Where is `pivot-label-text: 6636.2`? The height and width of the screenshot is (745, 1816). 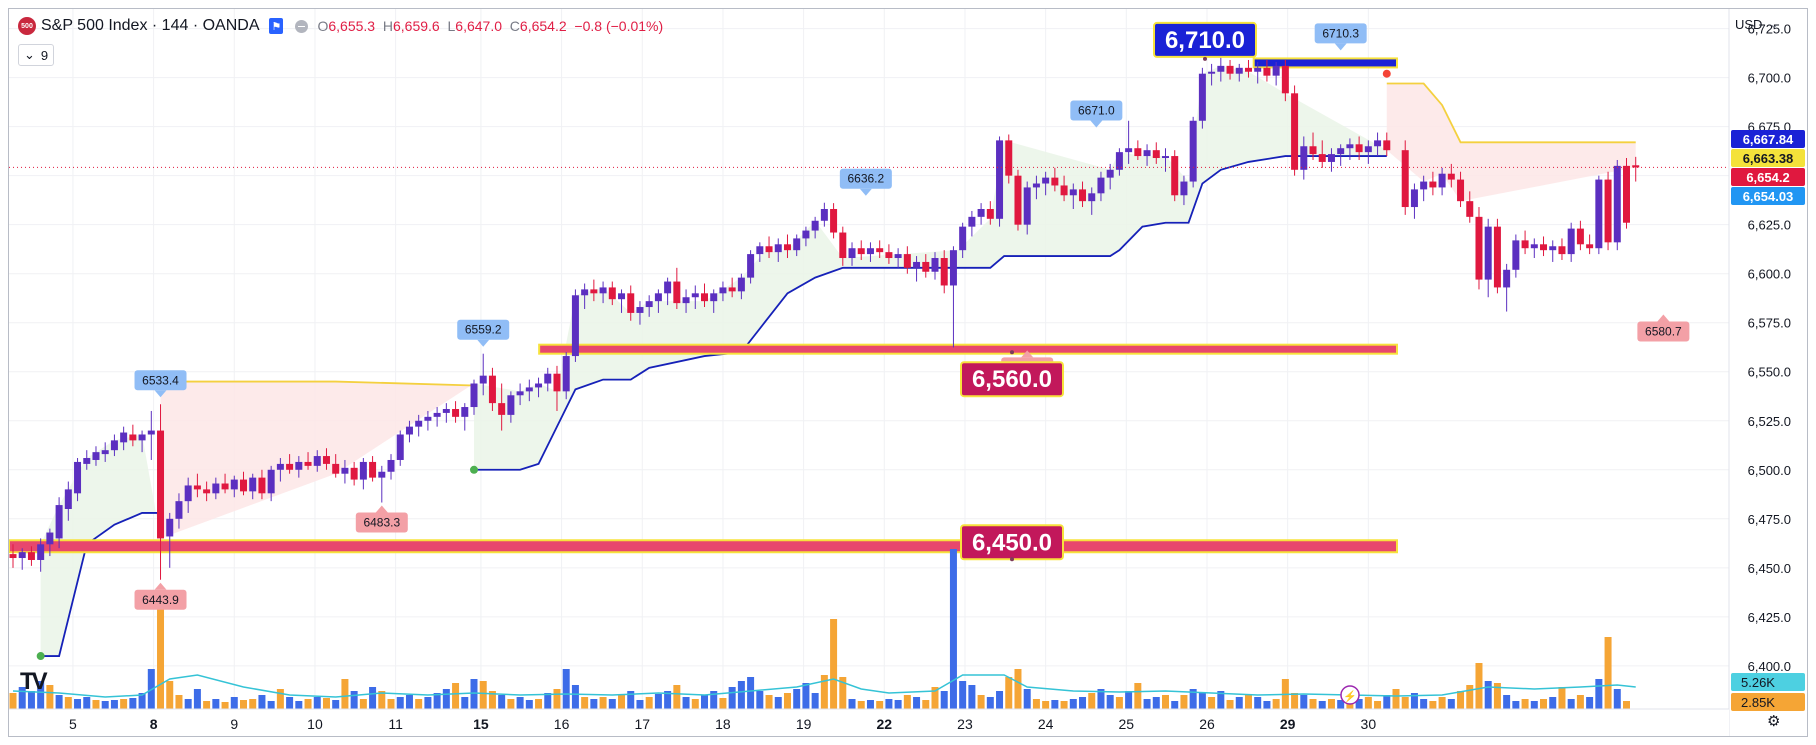 pivot-label-text: 6636.2 is located at coordinates (865, 179).